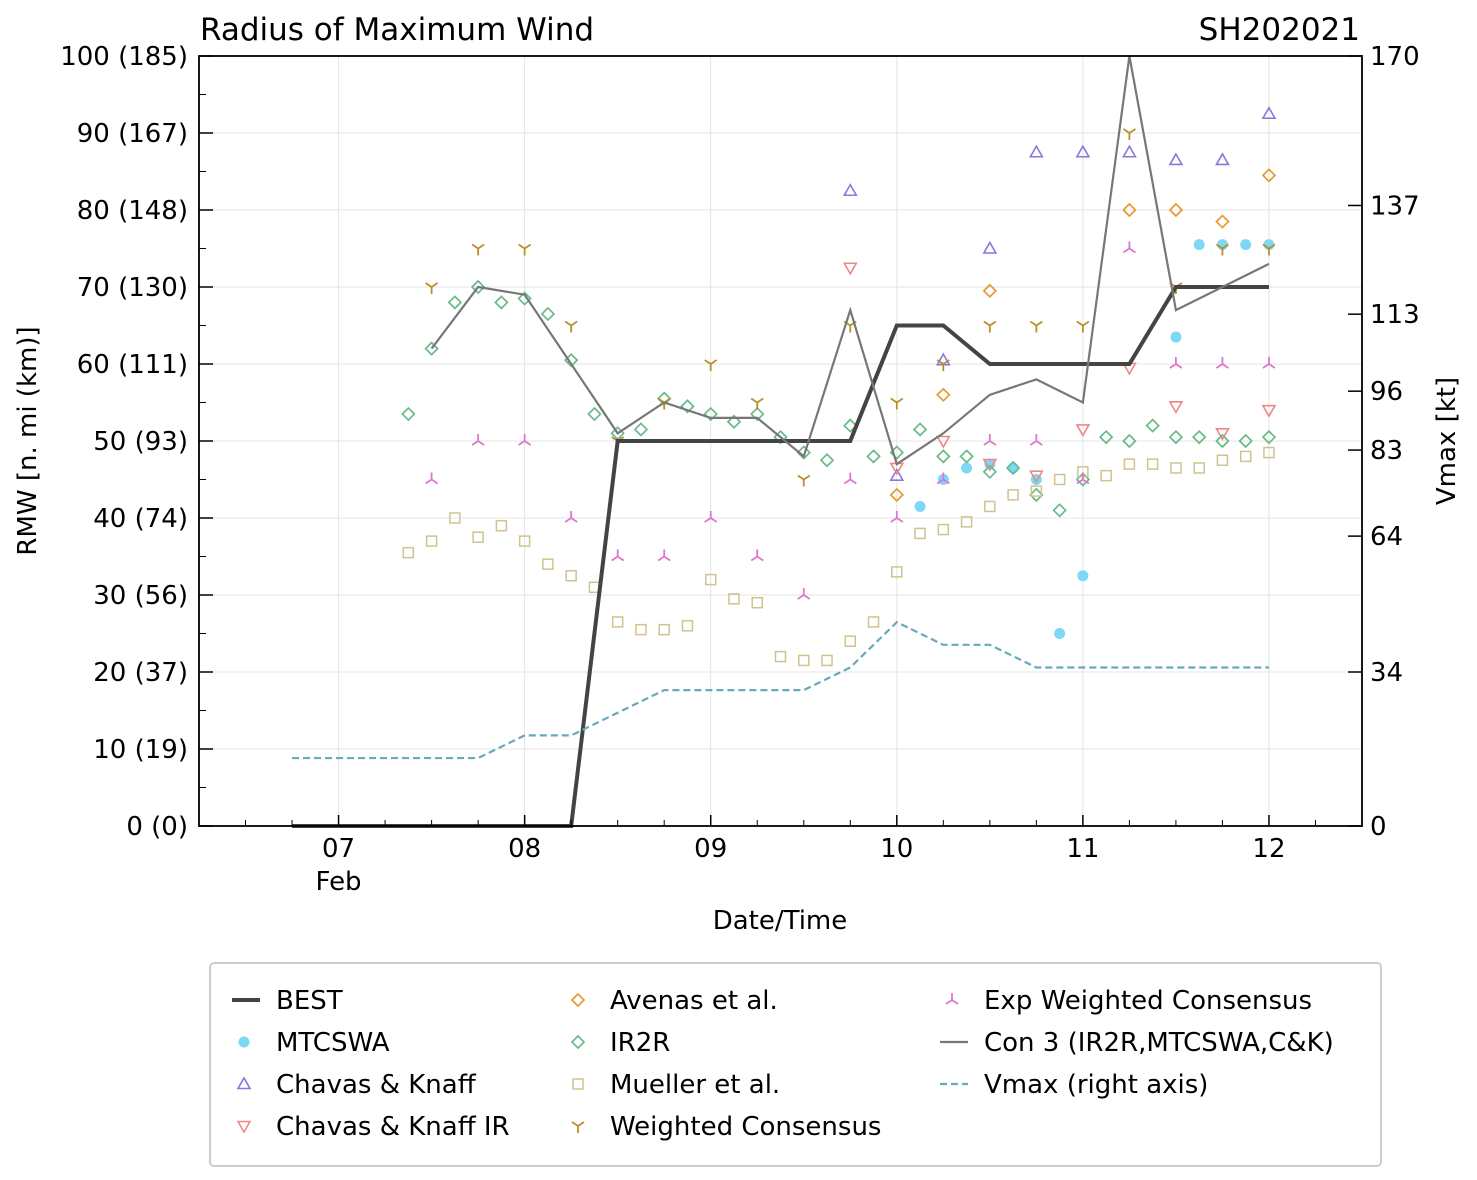  I want to click on y2-tick-label: 64, so click(1386, 537).